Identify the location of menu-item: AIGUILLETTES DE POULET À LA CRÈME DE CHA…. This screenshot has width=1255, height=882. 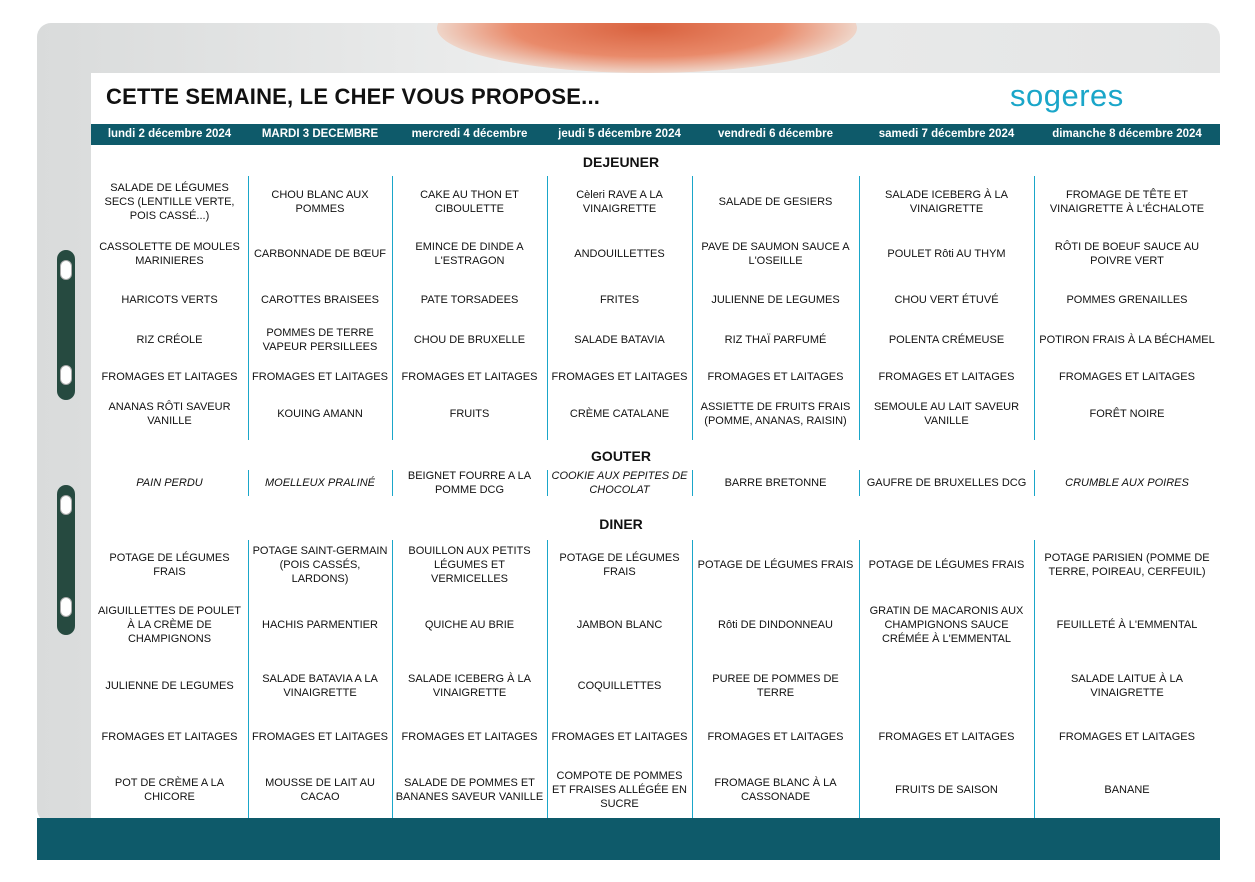
(169, 625).